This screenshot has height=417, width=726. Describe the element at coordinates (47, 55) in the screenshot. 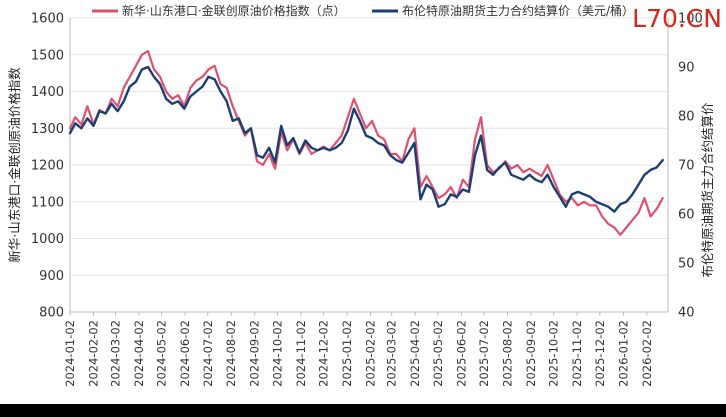

I see `left-tick-label: 1500` at that location.